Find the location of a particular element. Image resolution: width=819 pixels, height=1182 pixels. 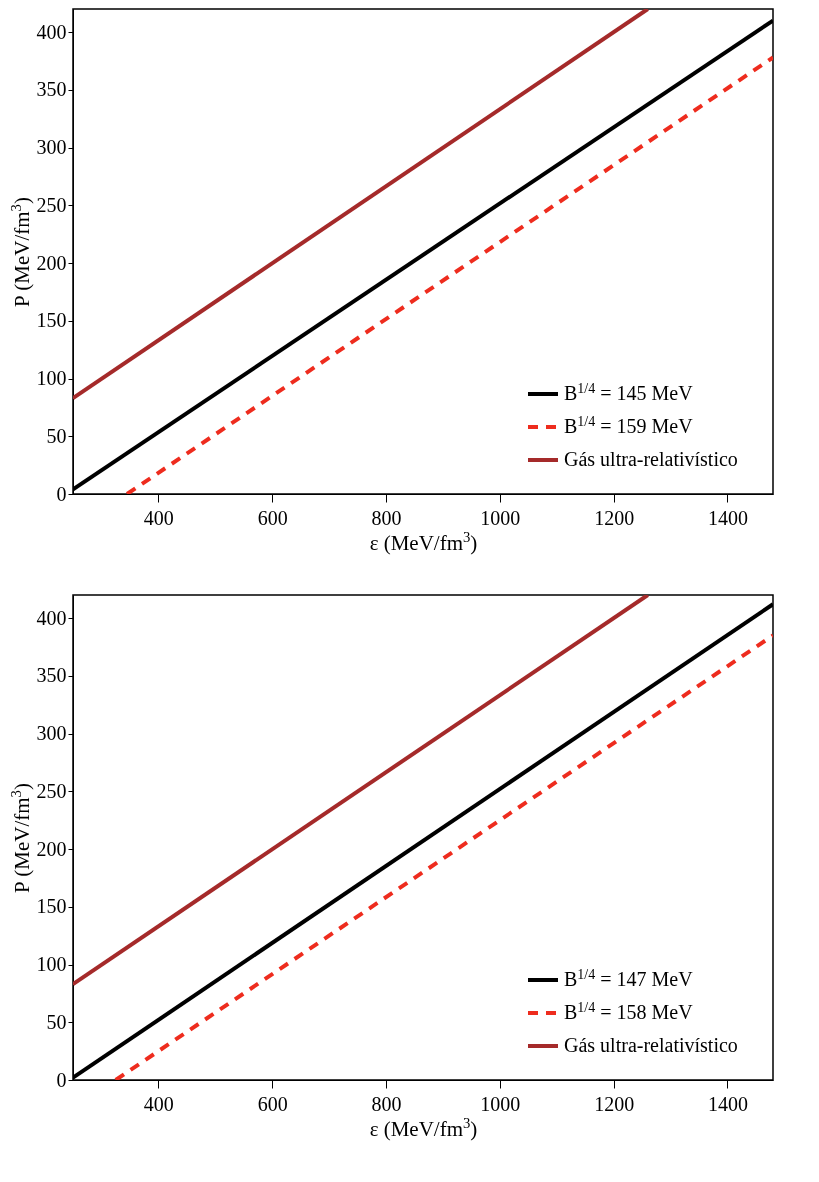

legend-label: B$^{1/4}$ = 159 MeV is located at coordinates (629, 425).